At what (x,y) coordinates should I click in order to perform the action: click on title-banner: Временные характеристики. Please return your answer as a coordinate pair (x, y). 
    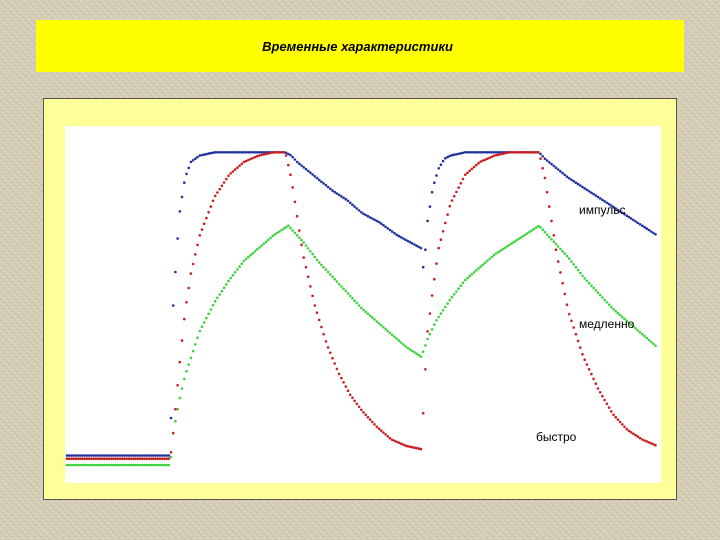
    Looking at the image, I should click on (360, 46).